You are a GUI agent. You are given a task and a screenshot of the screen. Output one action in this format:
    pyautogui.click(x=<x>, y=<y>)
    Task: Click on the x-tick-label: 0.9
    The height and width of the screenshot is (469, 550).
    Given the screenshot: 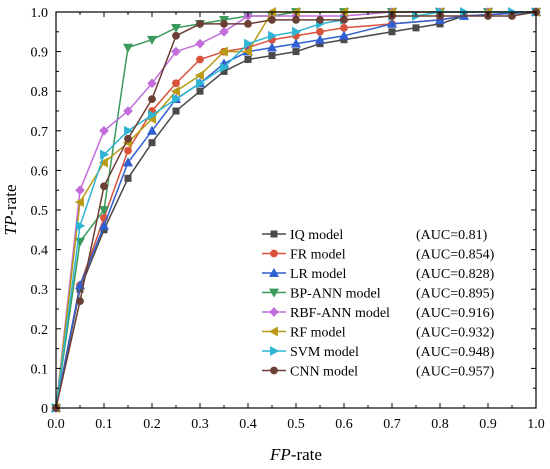 What is the action you would take?
    pyautogui.click(x=488, y=424)
    